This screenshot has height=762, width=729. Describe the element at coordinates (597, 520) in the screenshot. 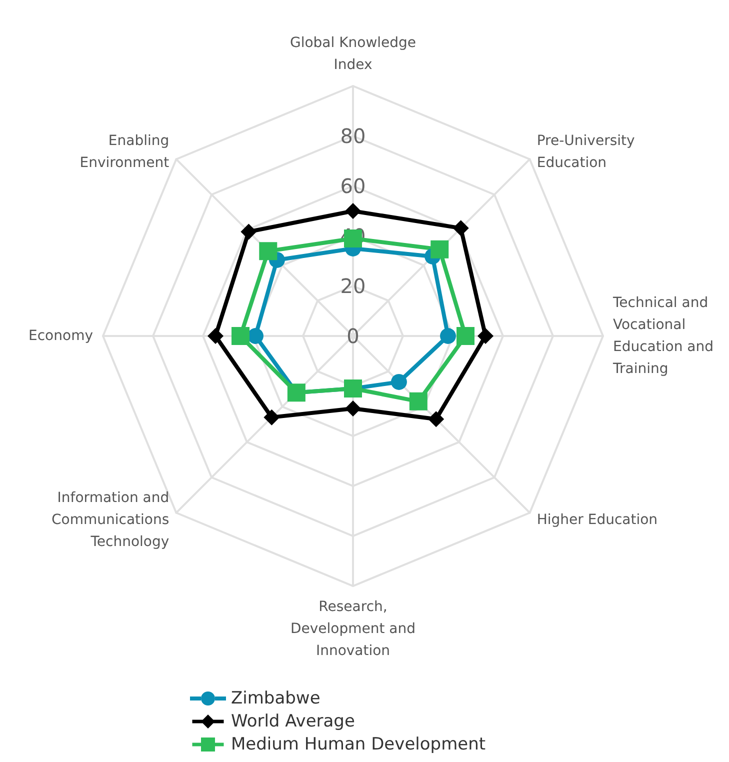

I see `spoke-label: Higher Education` at that location.